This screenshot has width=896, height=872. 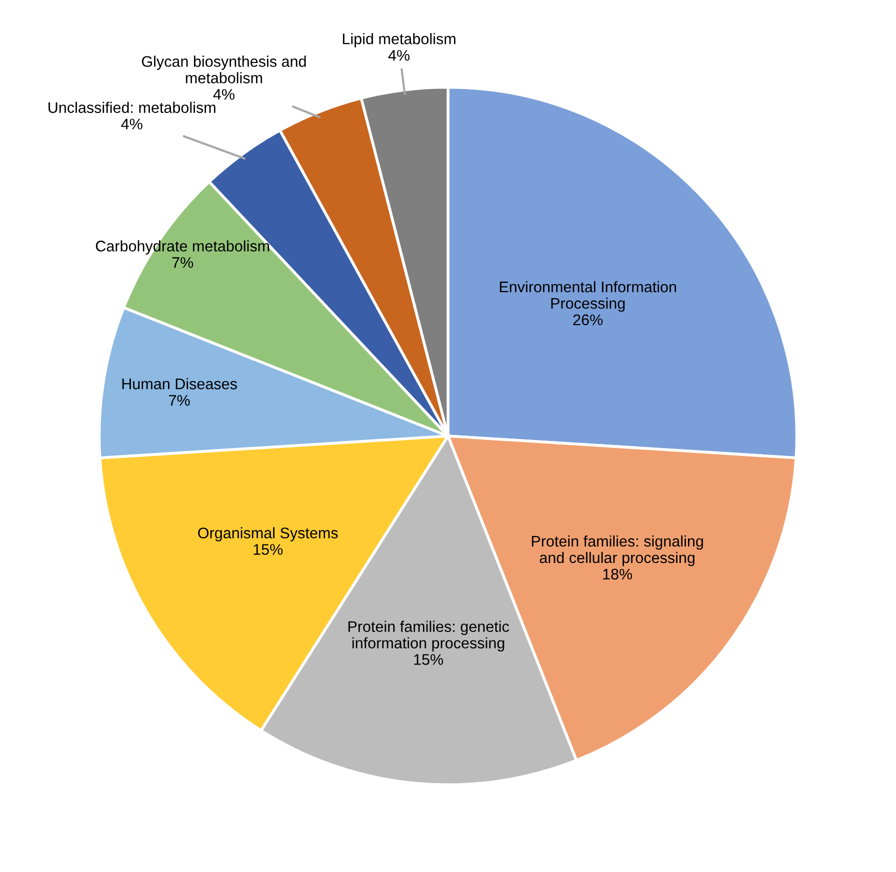 I want to click on slice-label: Protein families: signaling and cellular processing, so click(x=617, y=550).